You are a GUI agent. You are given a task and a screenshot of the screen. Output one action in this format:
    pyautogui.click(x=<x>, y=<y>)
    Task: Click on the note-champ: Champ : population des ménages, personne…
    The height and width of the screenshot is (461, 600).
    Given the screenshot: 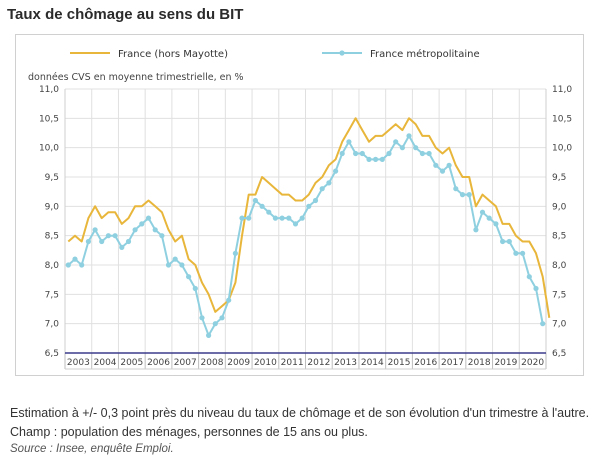 What is the action you would take?
    pyautogui.click(x=189, y=432)
    